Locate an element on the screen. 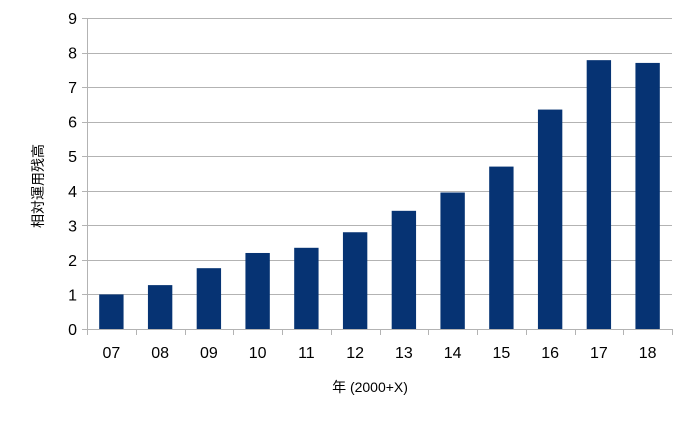  x-tick-label: 17 is located at coordinates (599, 353).